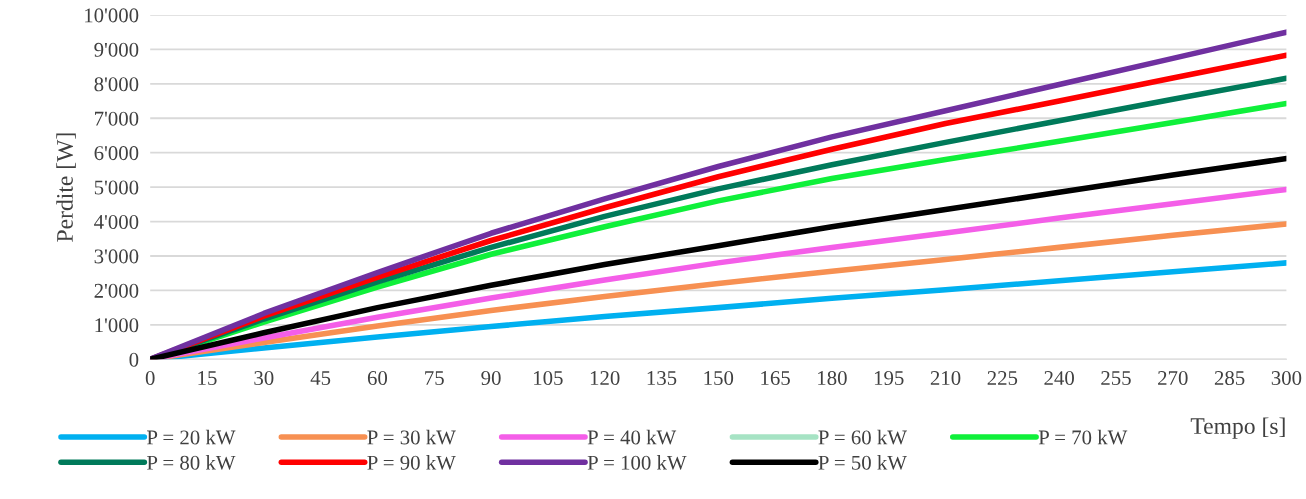 This screenshot has height=499, width=1306. Describe the element at coordinates (116, 49) in the screenshot. I see `y-tick-label: 9'000` at that location.